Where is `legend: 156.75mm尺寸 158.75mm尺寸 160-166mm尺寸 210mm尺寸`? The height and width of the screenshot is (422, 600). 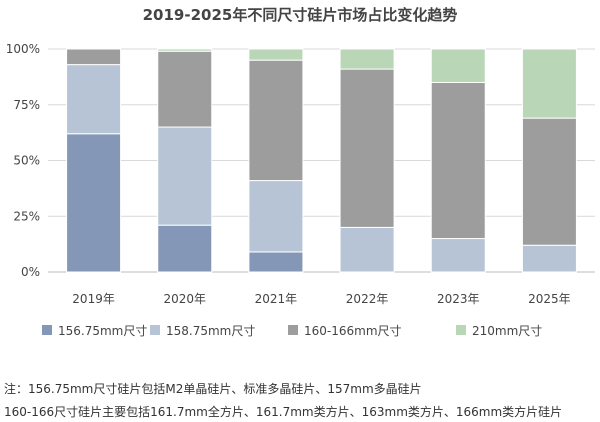 legend: 156.75mm尺寸 158.75mm尺寸 160-166mm尺寸 210mm尺寸 is located at coordinates (292, 331).